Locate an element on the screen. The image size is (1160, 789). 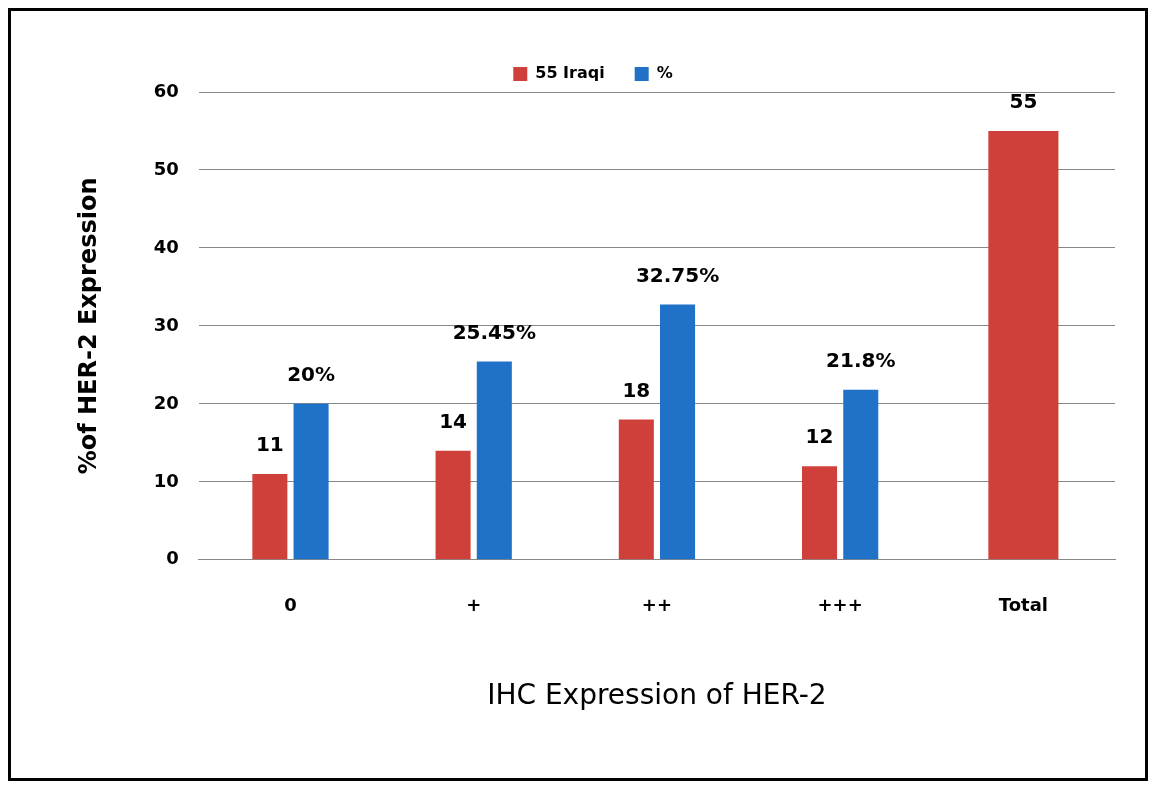
data-label: 55 is located at coordinates (1023, 101).